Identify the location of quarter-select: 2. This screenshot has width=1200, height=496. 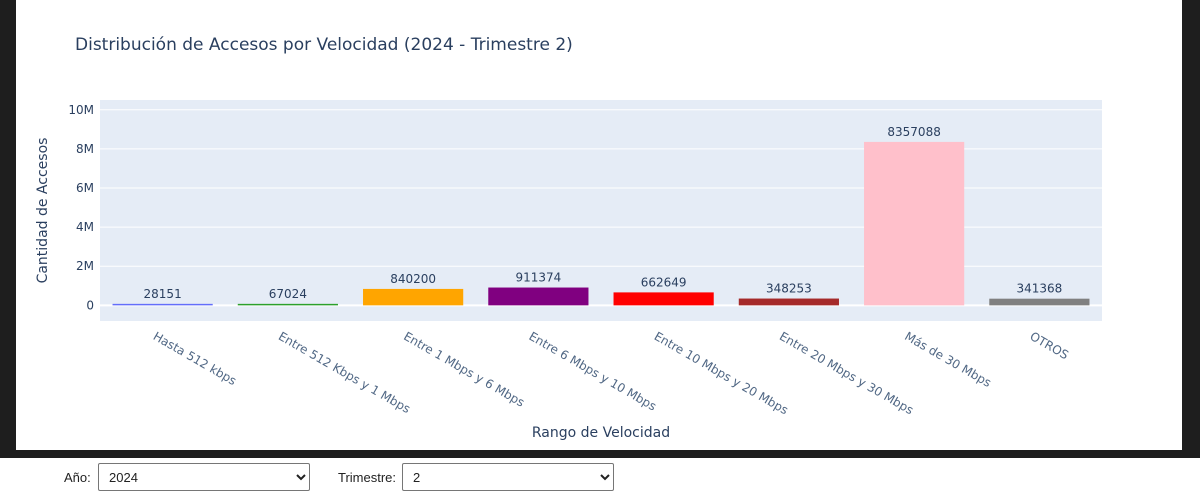
(508, 477).